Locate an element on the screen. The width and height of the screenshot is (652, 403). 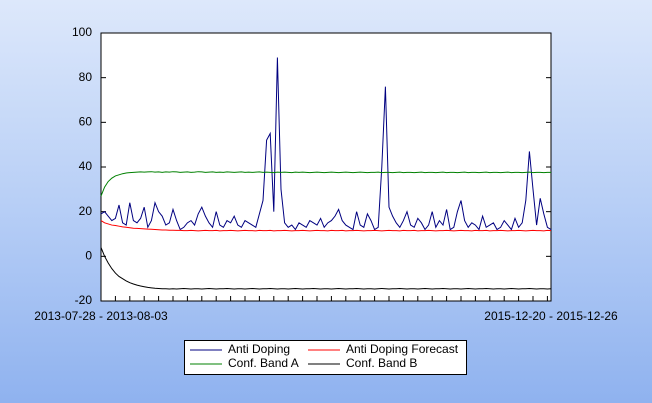
y-tick-label: 80 is located at coordinates (86, 77).